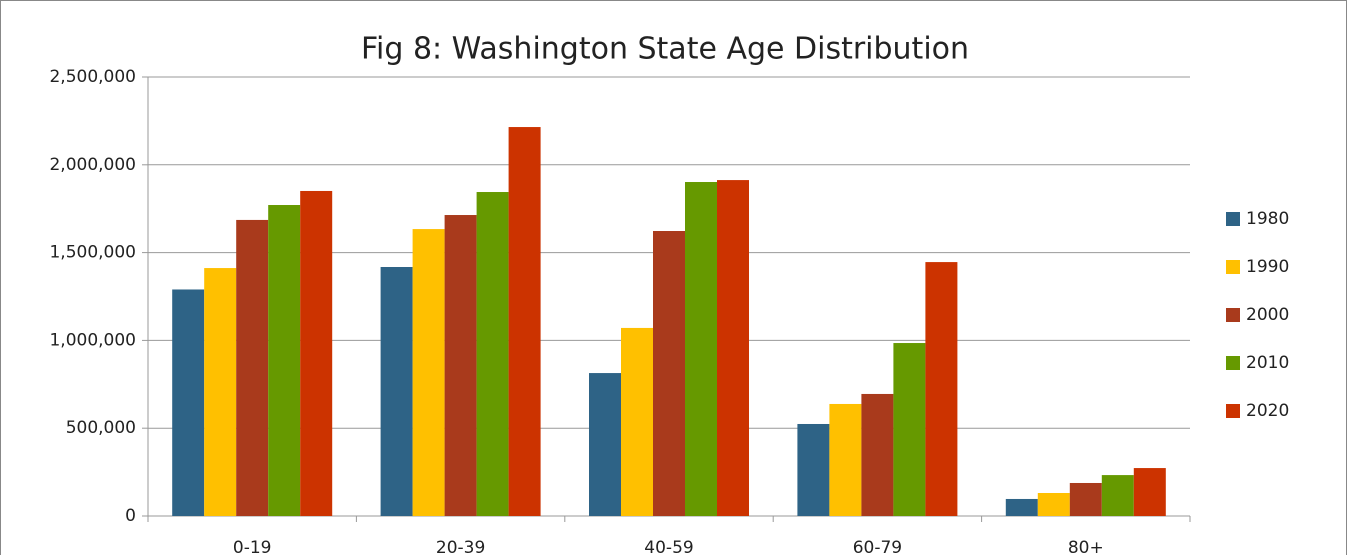 The image size is (1347, 555). What do you see at coordinates (92, 77) in the screenshot?
I see `y-tick-label: 2,500,000` at bounding box center [92, 77].